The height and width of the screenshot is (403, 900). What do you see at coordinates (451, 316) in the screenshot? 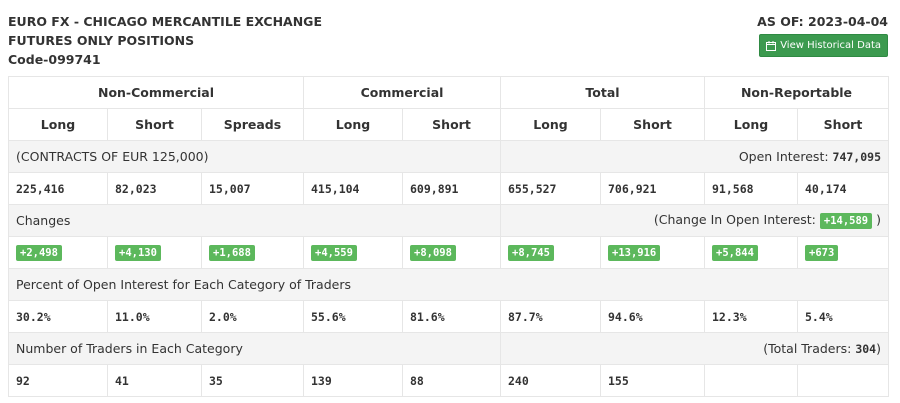
I see `table-cell: 81.6%` at bounding box center [451, 316].